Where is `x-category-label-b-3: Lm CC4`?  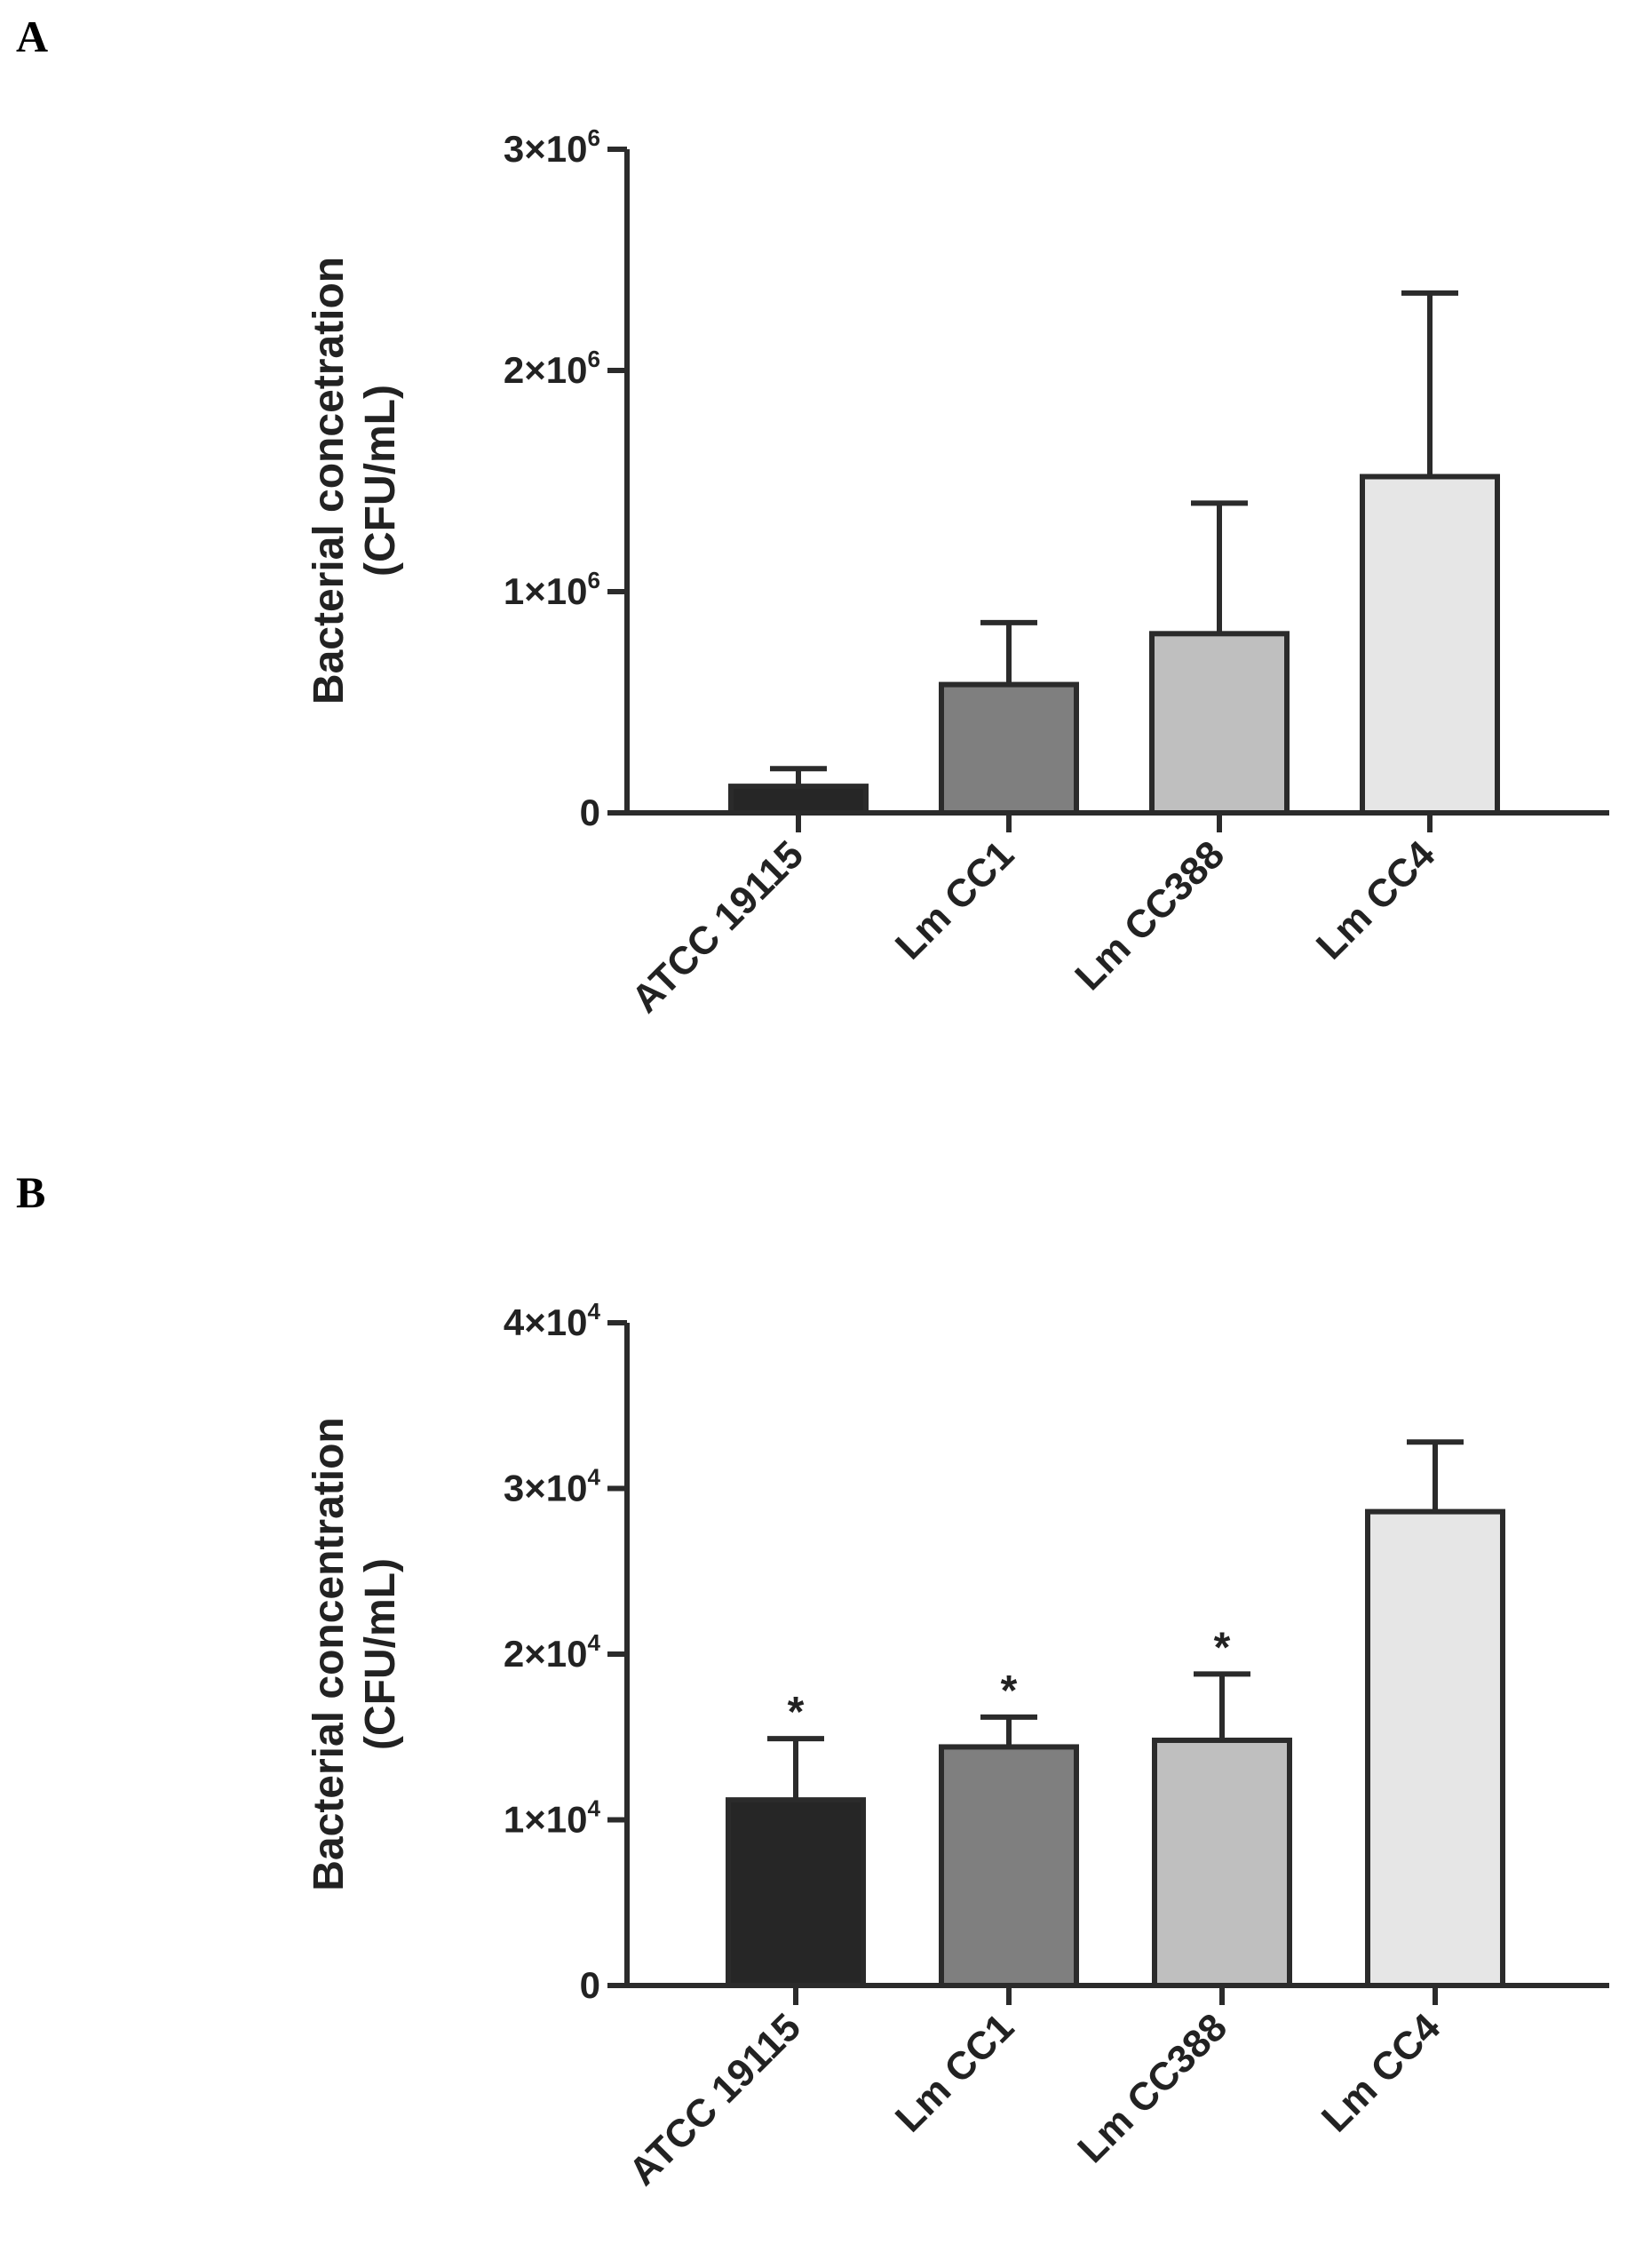
x-category-label-b-3: Lm CC4 is located at coordinates (1381, 2073).